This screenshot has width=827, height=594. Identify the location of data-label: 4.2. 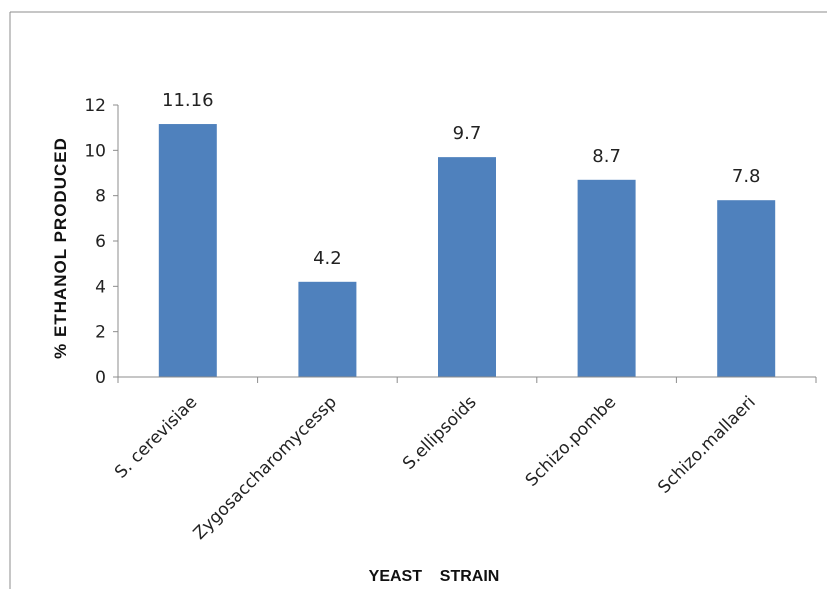
(327, 258).